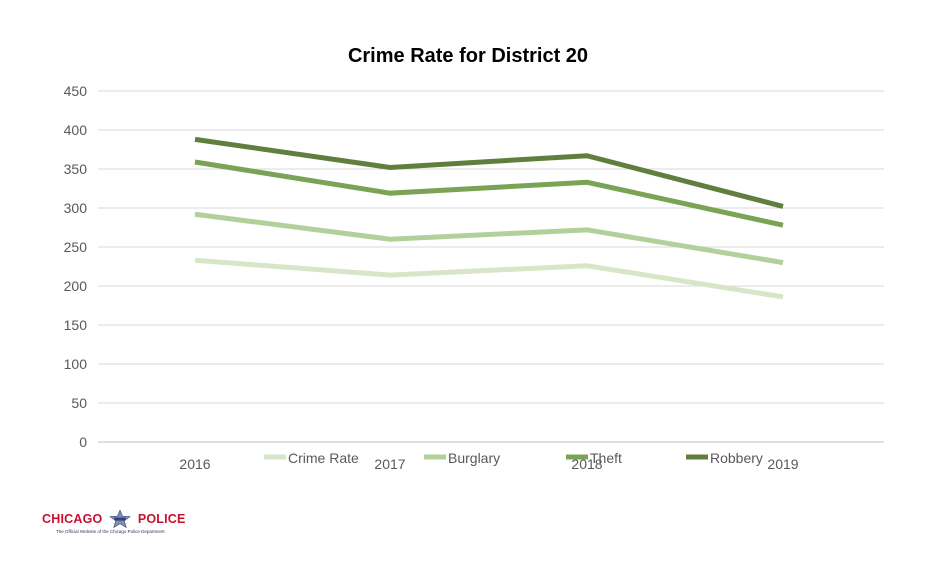  What do you see at coordinates (468, 56) in the screenshot?
I see `chart-title: Crime Rate for District 20` at bounding box center [468, 56].